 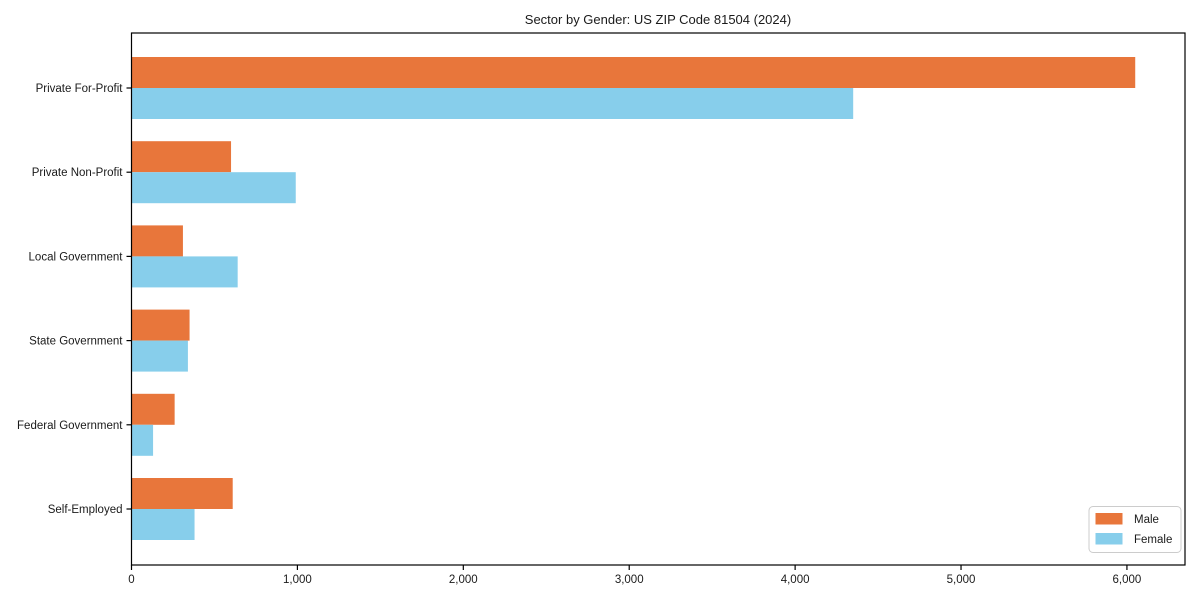 What do you see at coordinates (1127, 580) in the screenshot?
I see `x-tick-label: 6,000` at bounding box center [1127, 580].